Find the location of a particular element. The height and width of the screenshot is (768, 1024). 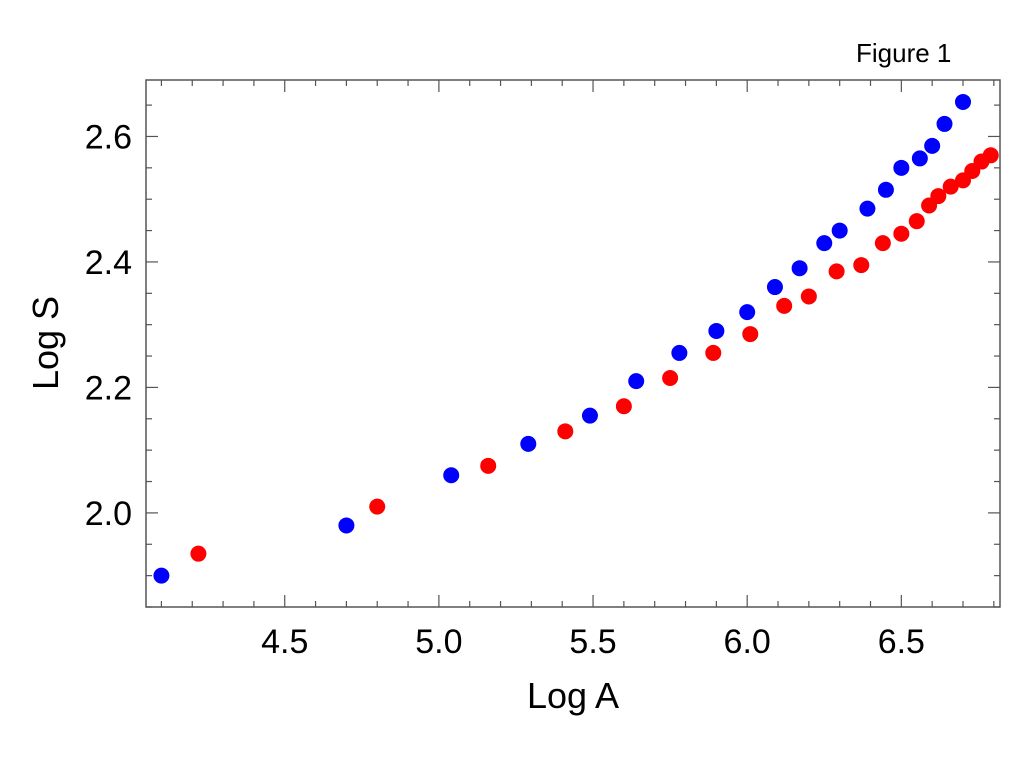

y-tick-label: 2.2 is located at coordinates (108, 388).